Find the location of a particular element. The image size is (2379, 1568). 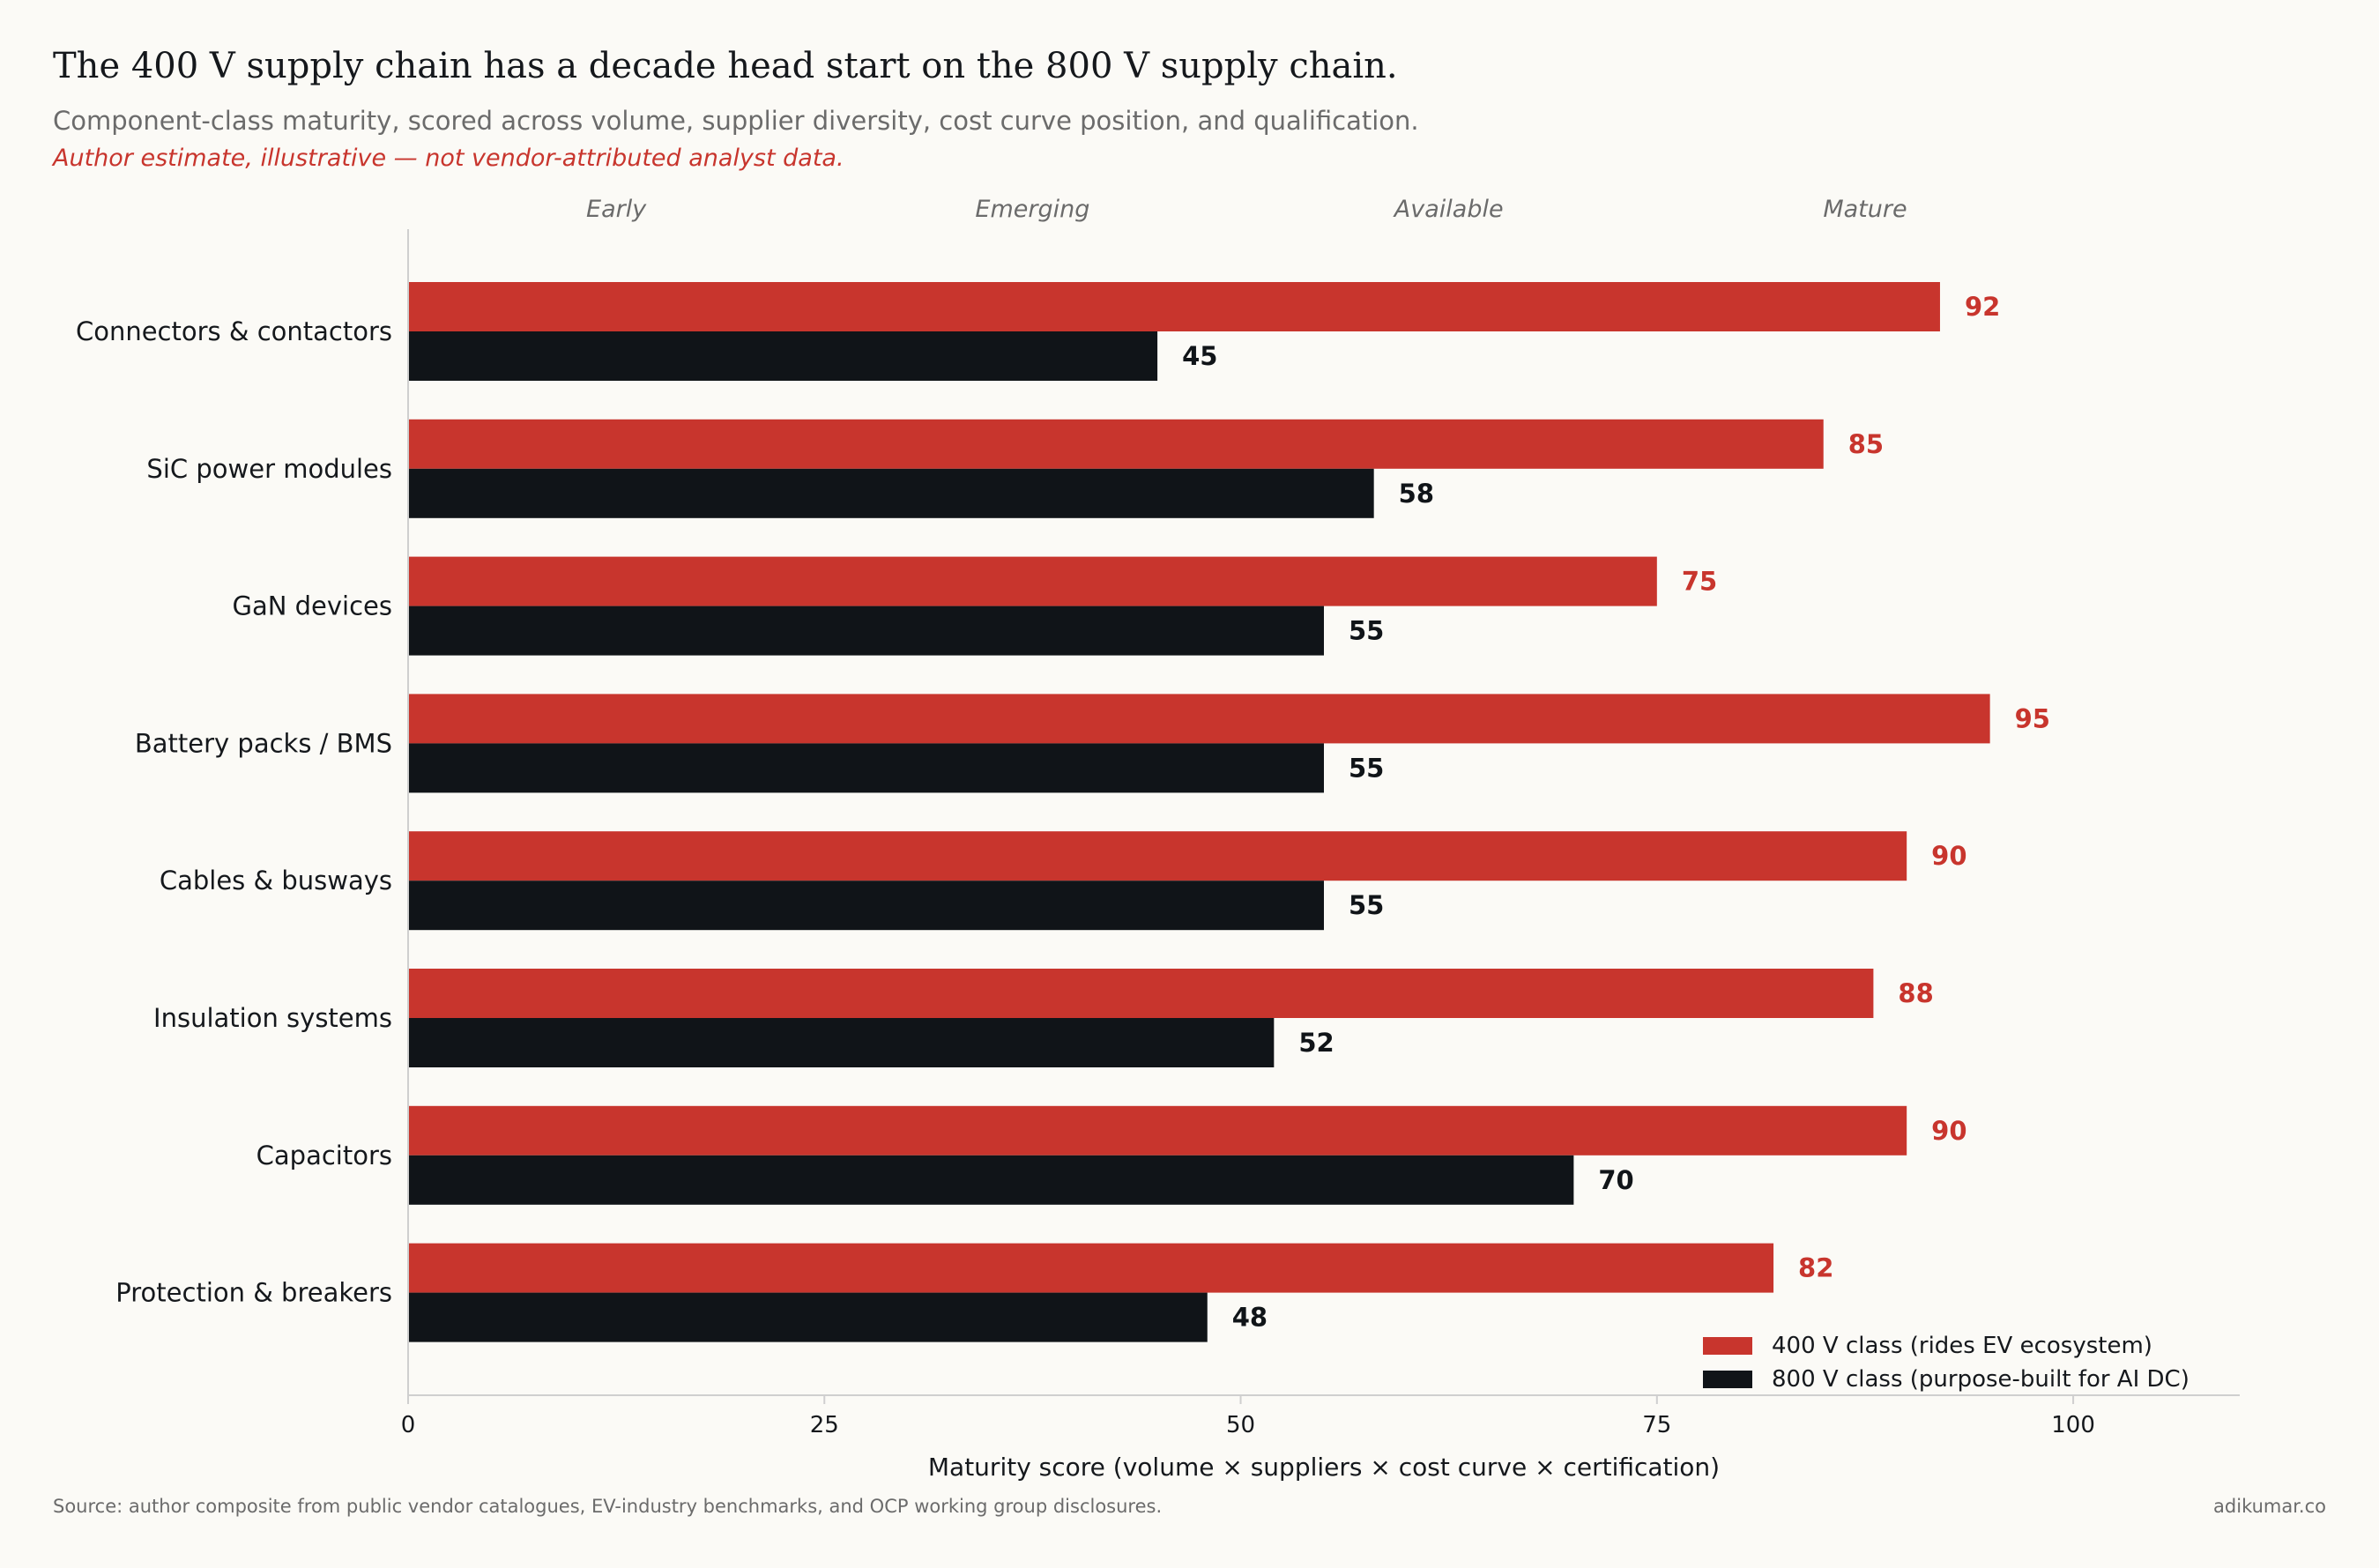

value-label-400v: 75 is located at coordinates (1699, 582).